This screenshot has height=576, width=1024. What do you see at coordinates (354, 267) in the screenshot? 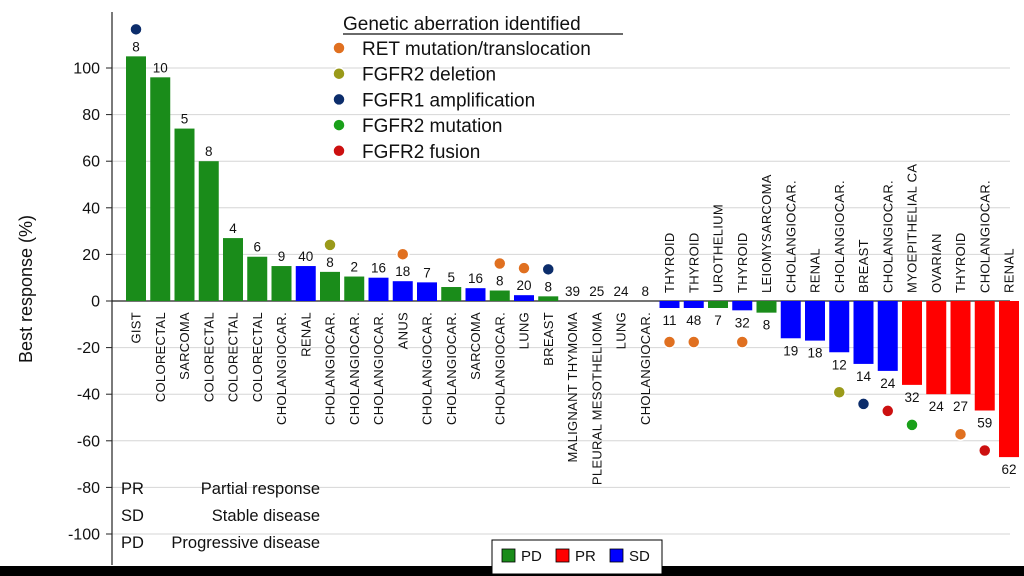
I see `count-label: 2` at bounding box center [354, 267].